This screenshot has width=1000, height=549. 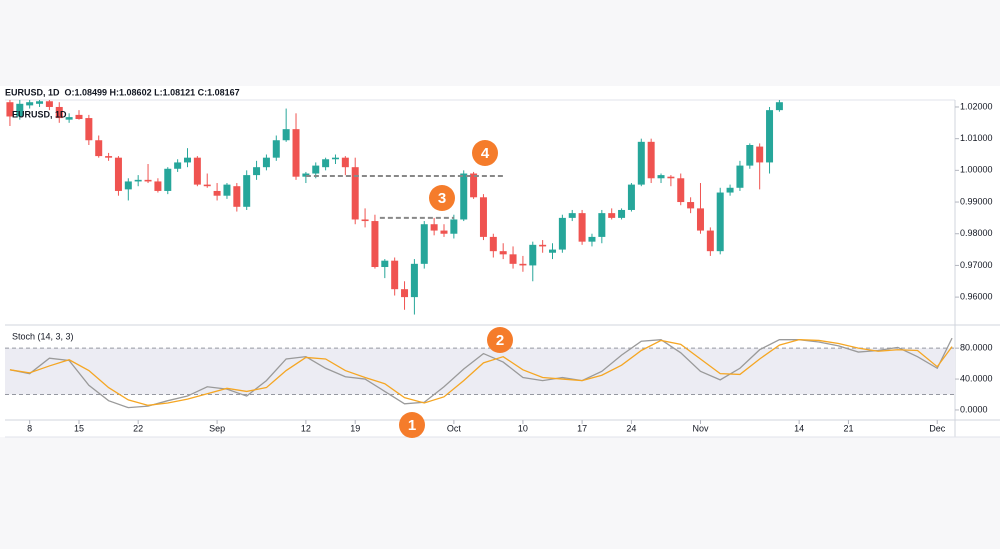 What do you see at coordinates (976, 296) in the screenshot?
I see `y-tick-label: 0.96000` at bounding box center [976, 296].